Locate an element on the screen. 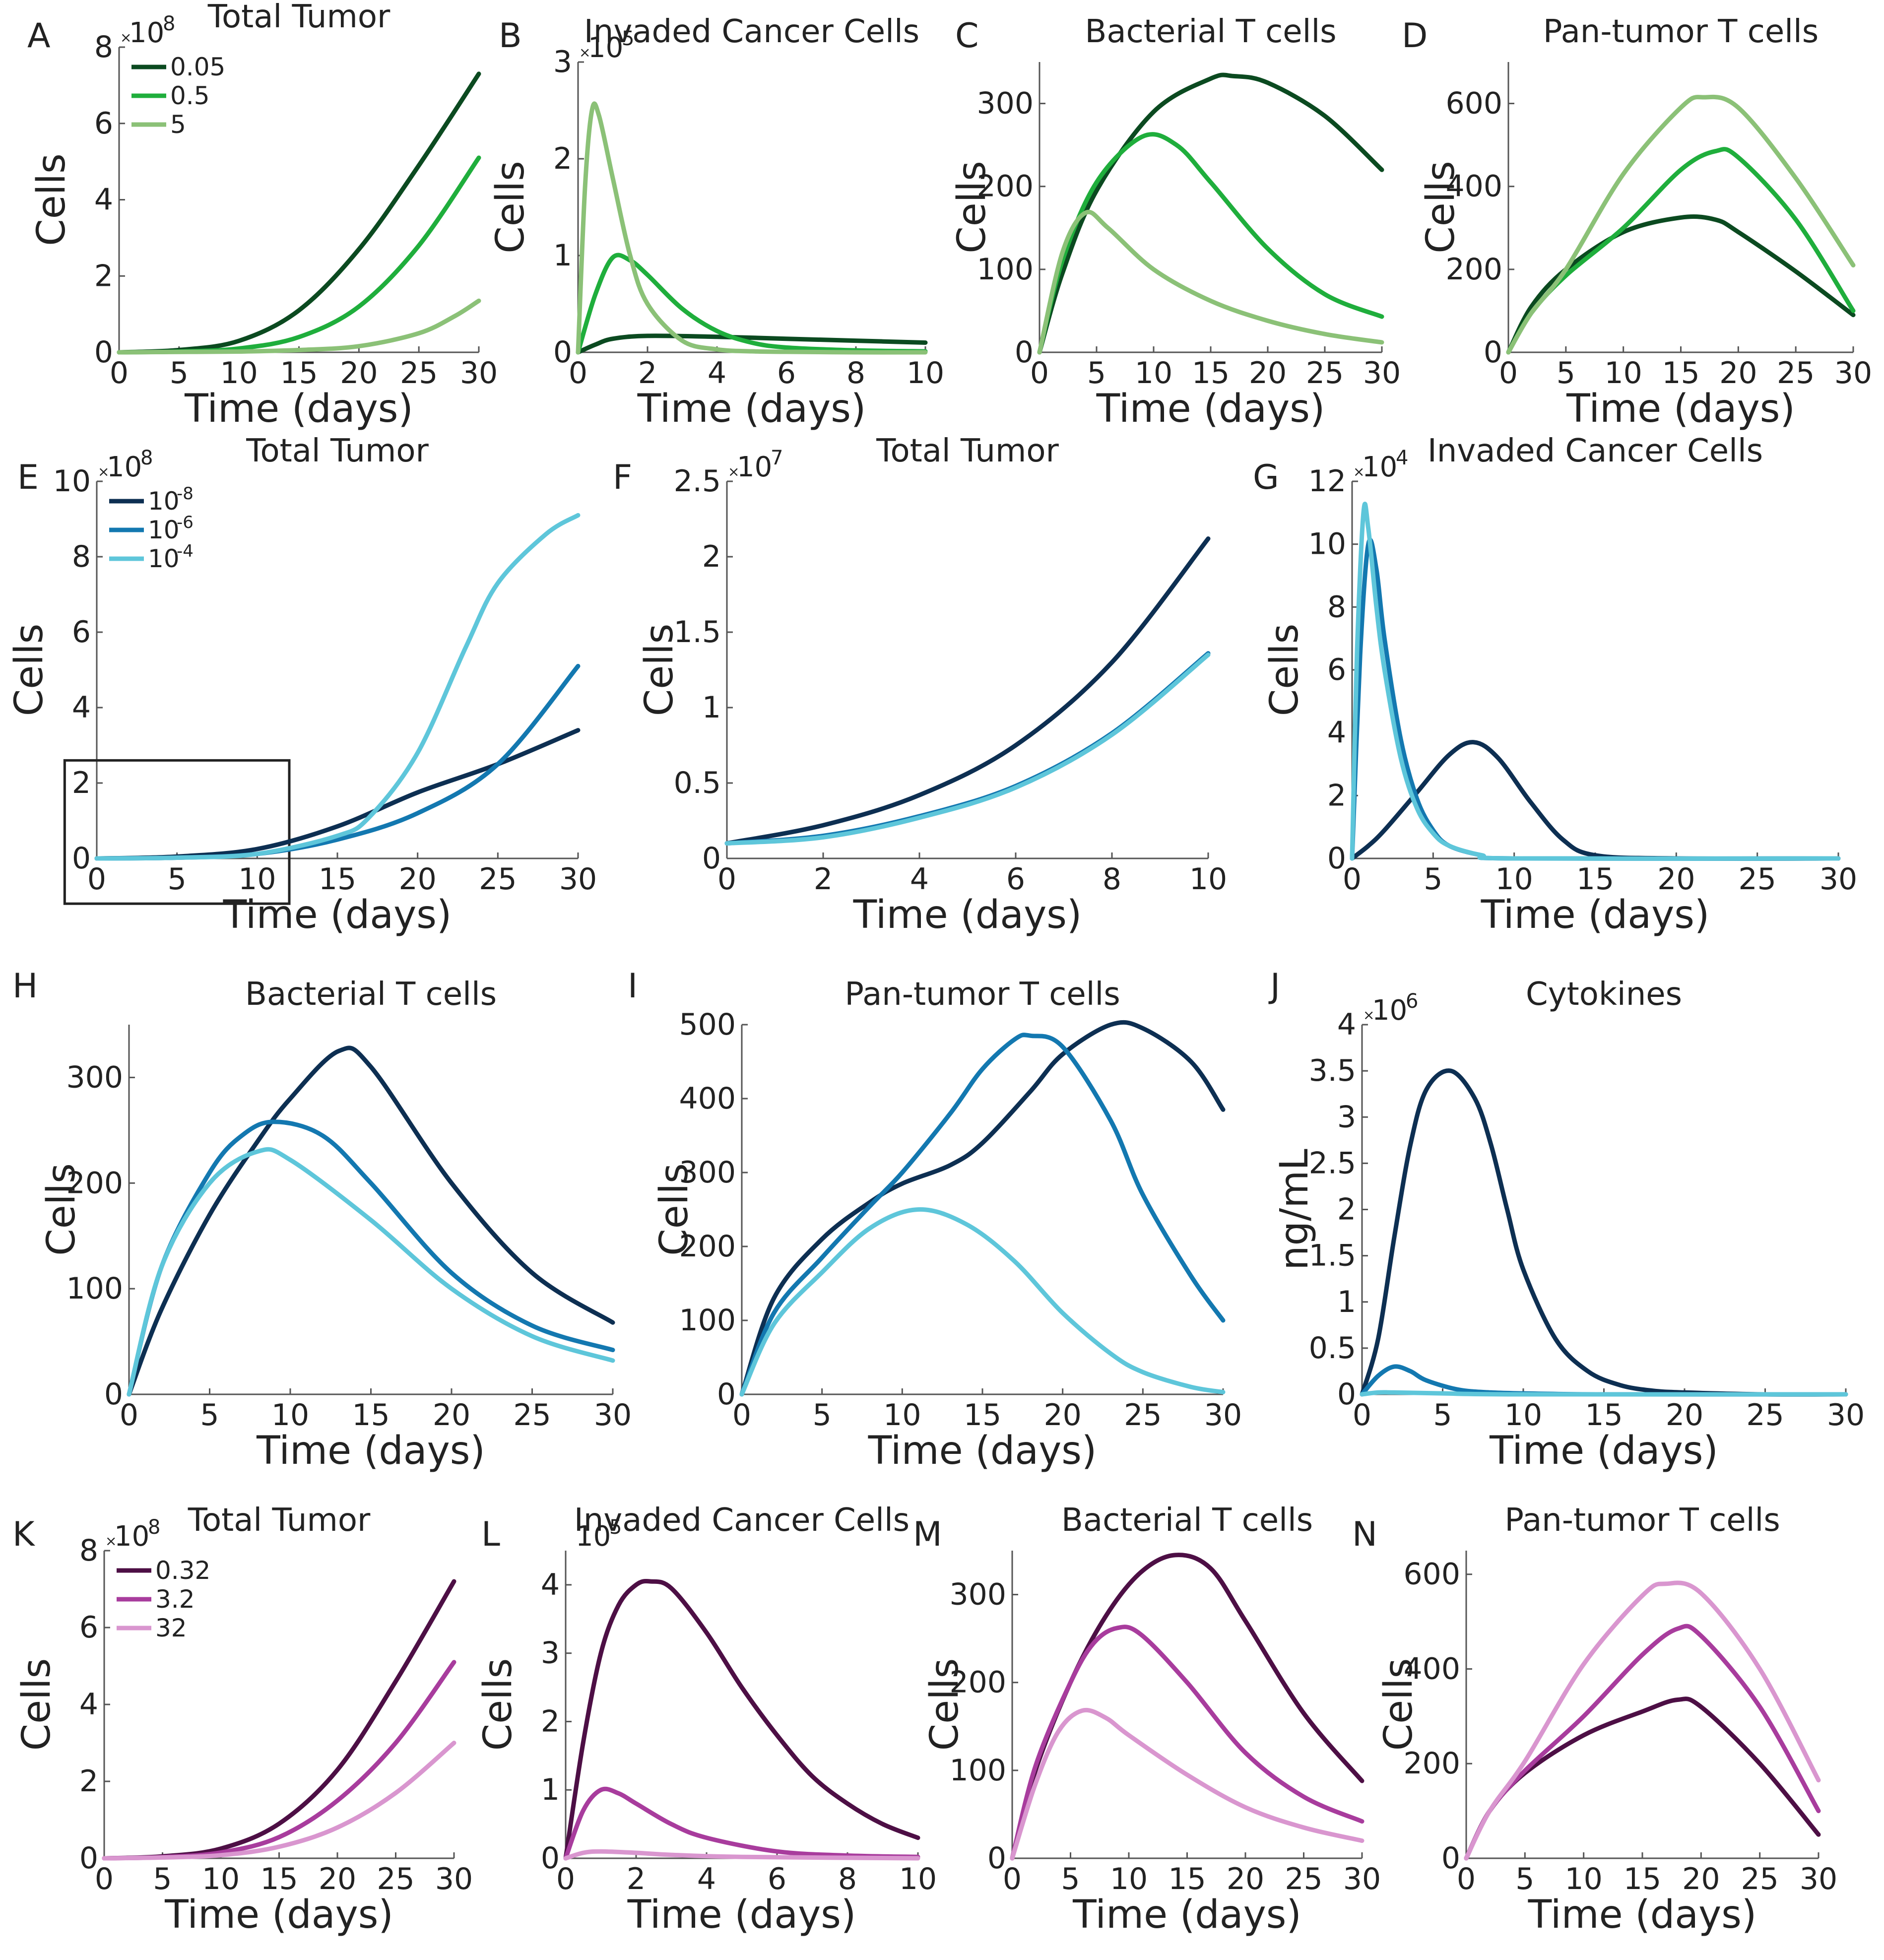 The image size is (1884, 1960). y-tick-label-m: 200 is located at coordinates (978, 1682).